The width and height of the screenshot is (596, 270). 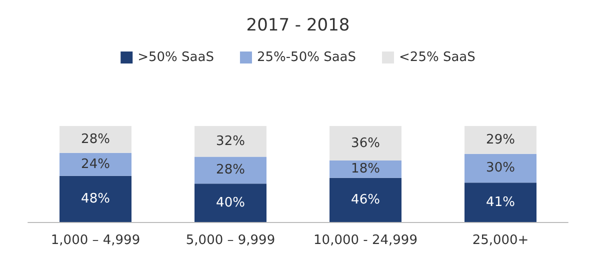 I want to click on data-label: 18%, so click(x=365, y=169).